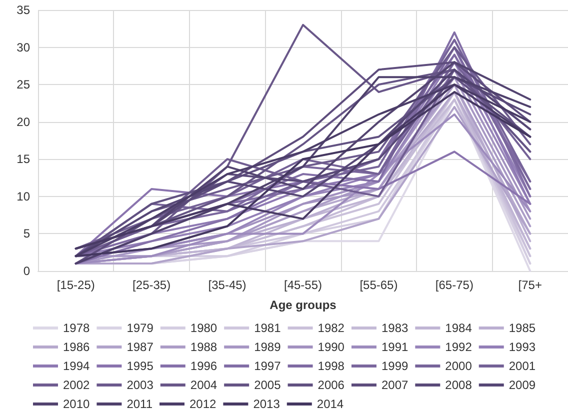 This screenshot has width=568, height=417. Describe the element at coordinates (76, 385) in the screenshot. I see `legend-label: 2002` at that location.